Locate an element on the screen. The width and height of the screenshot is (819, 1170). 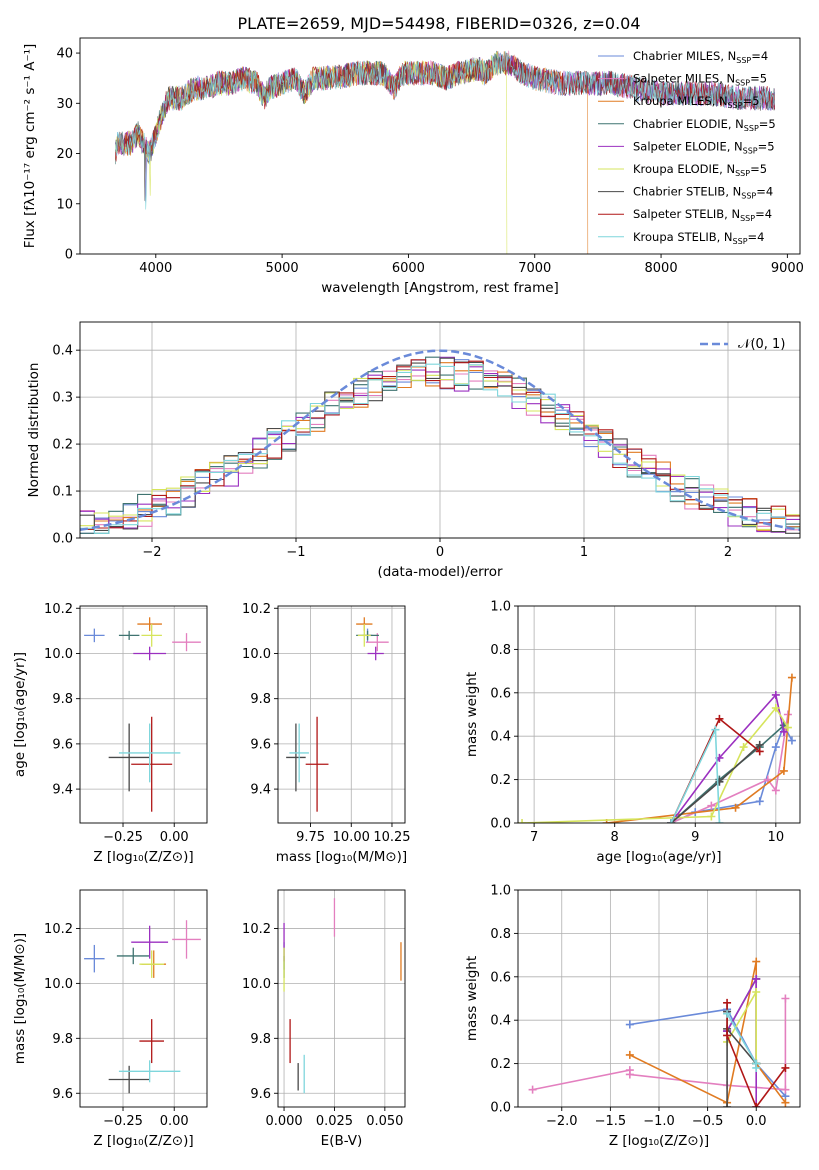
x-tick-label: 9.75 is located at coordinates (310, 837).